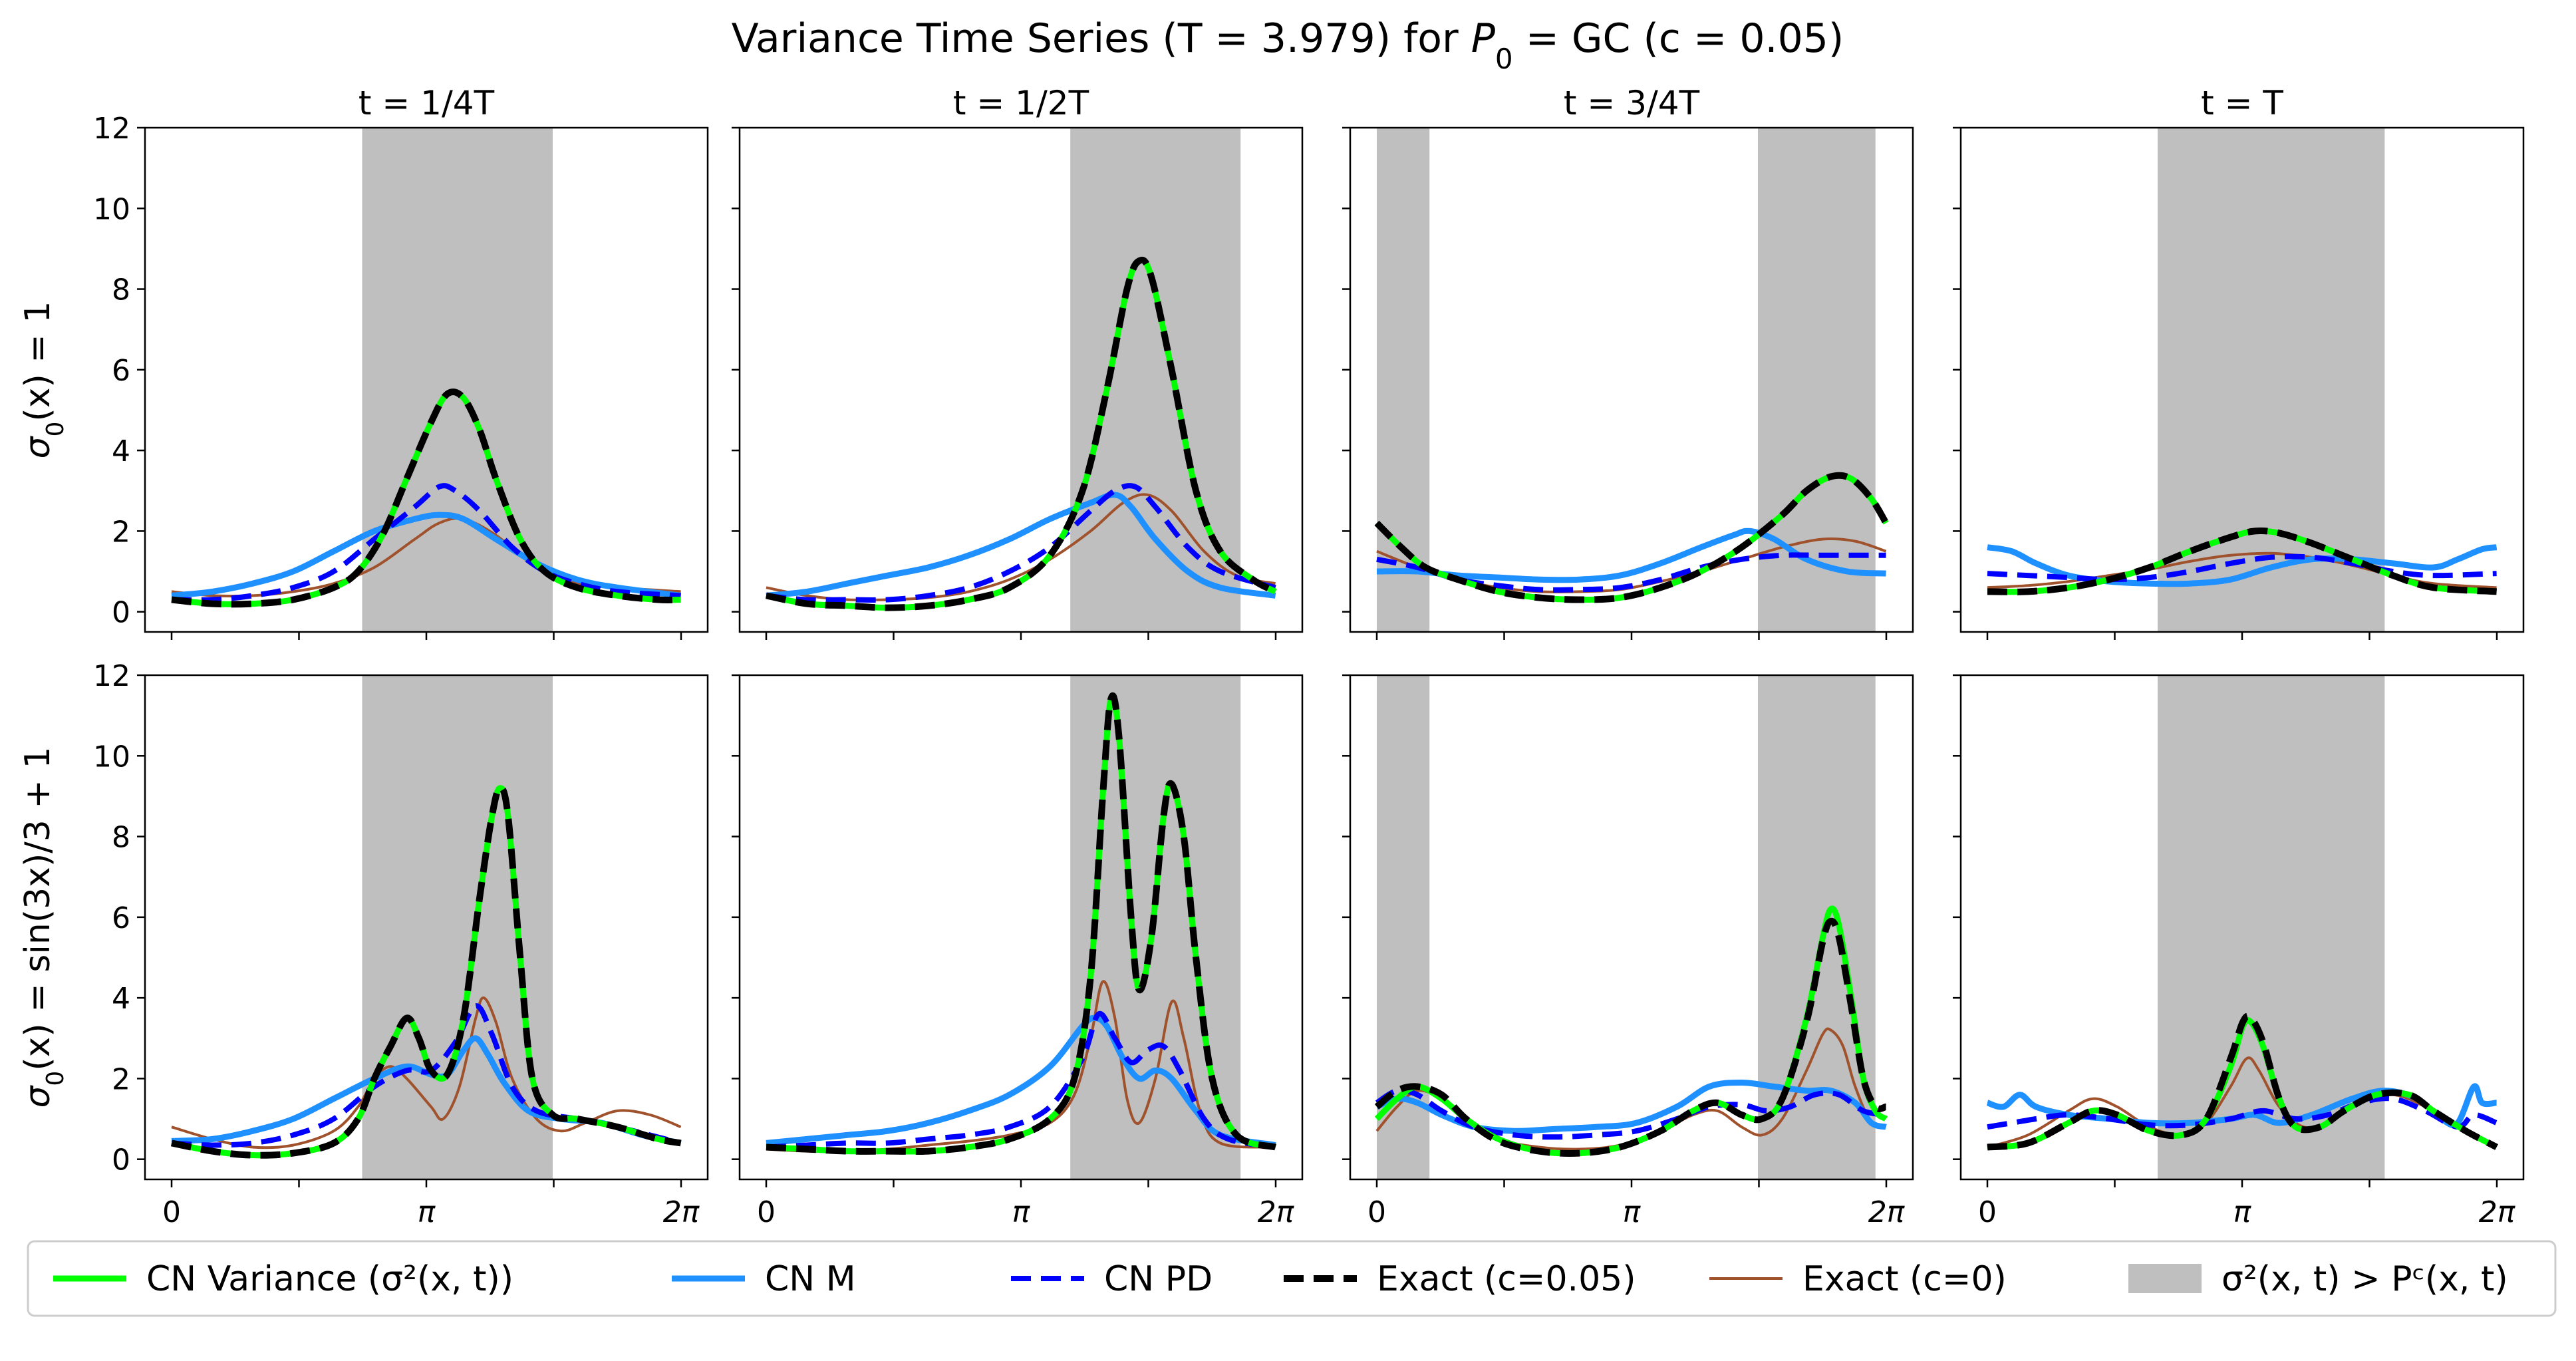 This screenshot has width=2576, height=1361. I want to click on panel-r1-c2: 0 π 2π, so click(1628, 951).